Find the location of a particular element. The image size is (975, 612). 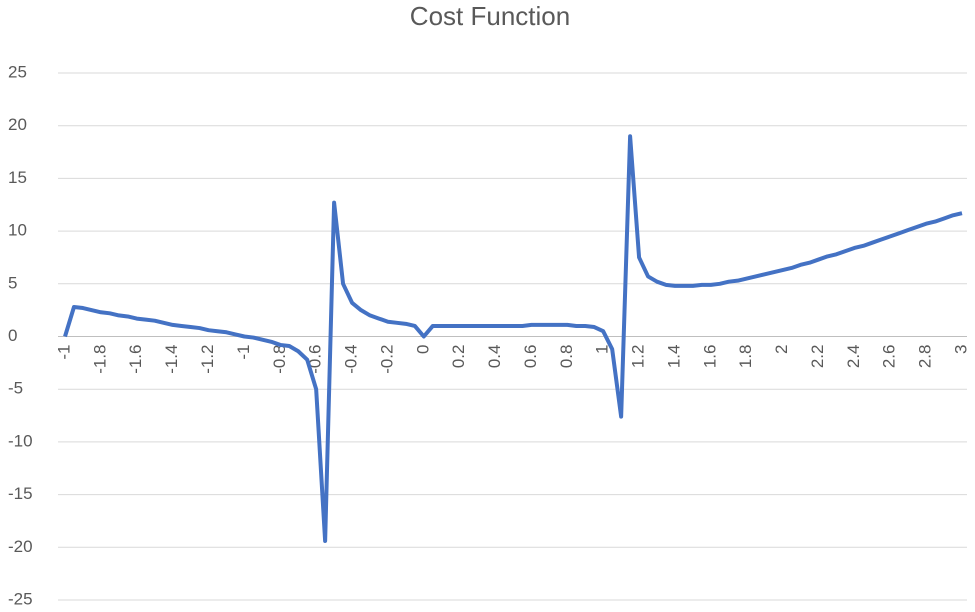

y-tick-label: -5 is located at coordinates (15, 388).